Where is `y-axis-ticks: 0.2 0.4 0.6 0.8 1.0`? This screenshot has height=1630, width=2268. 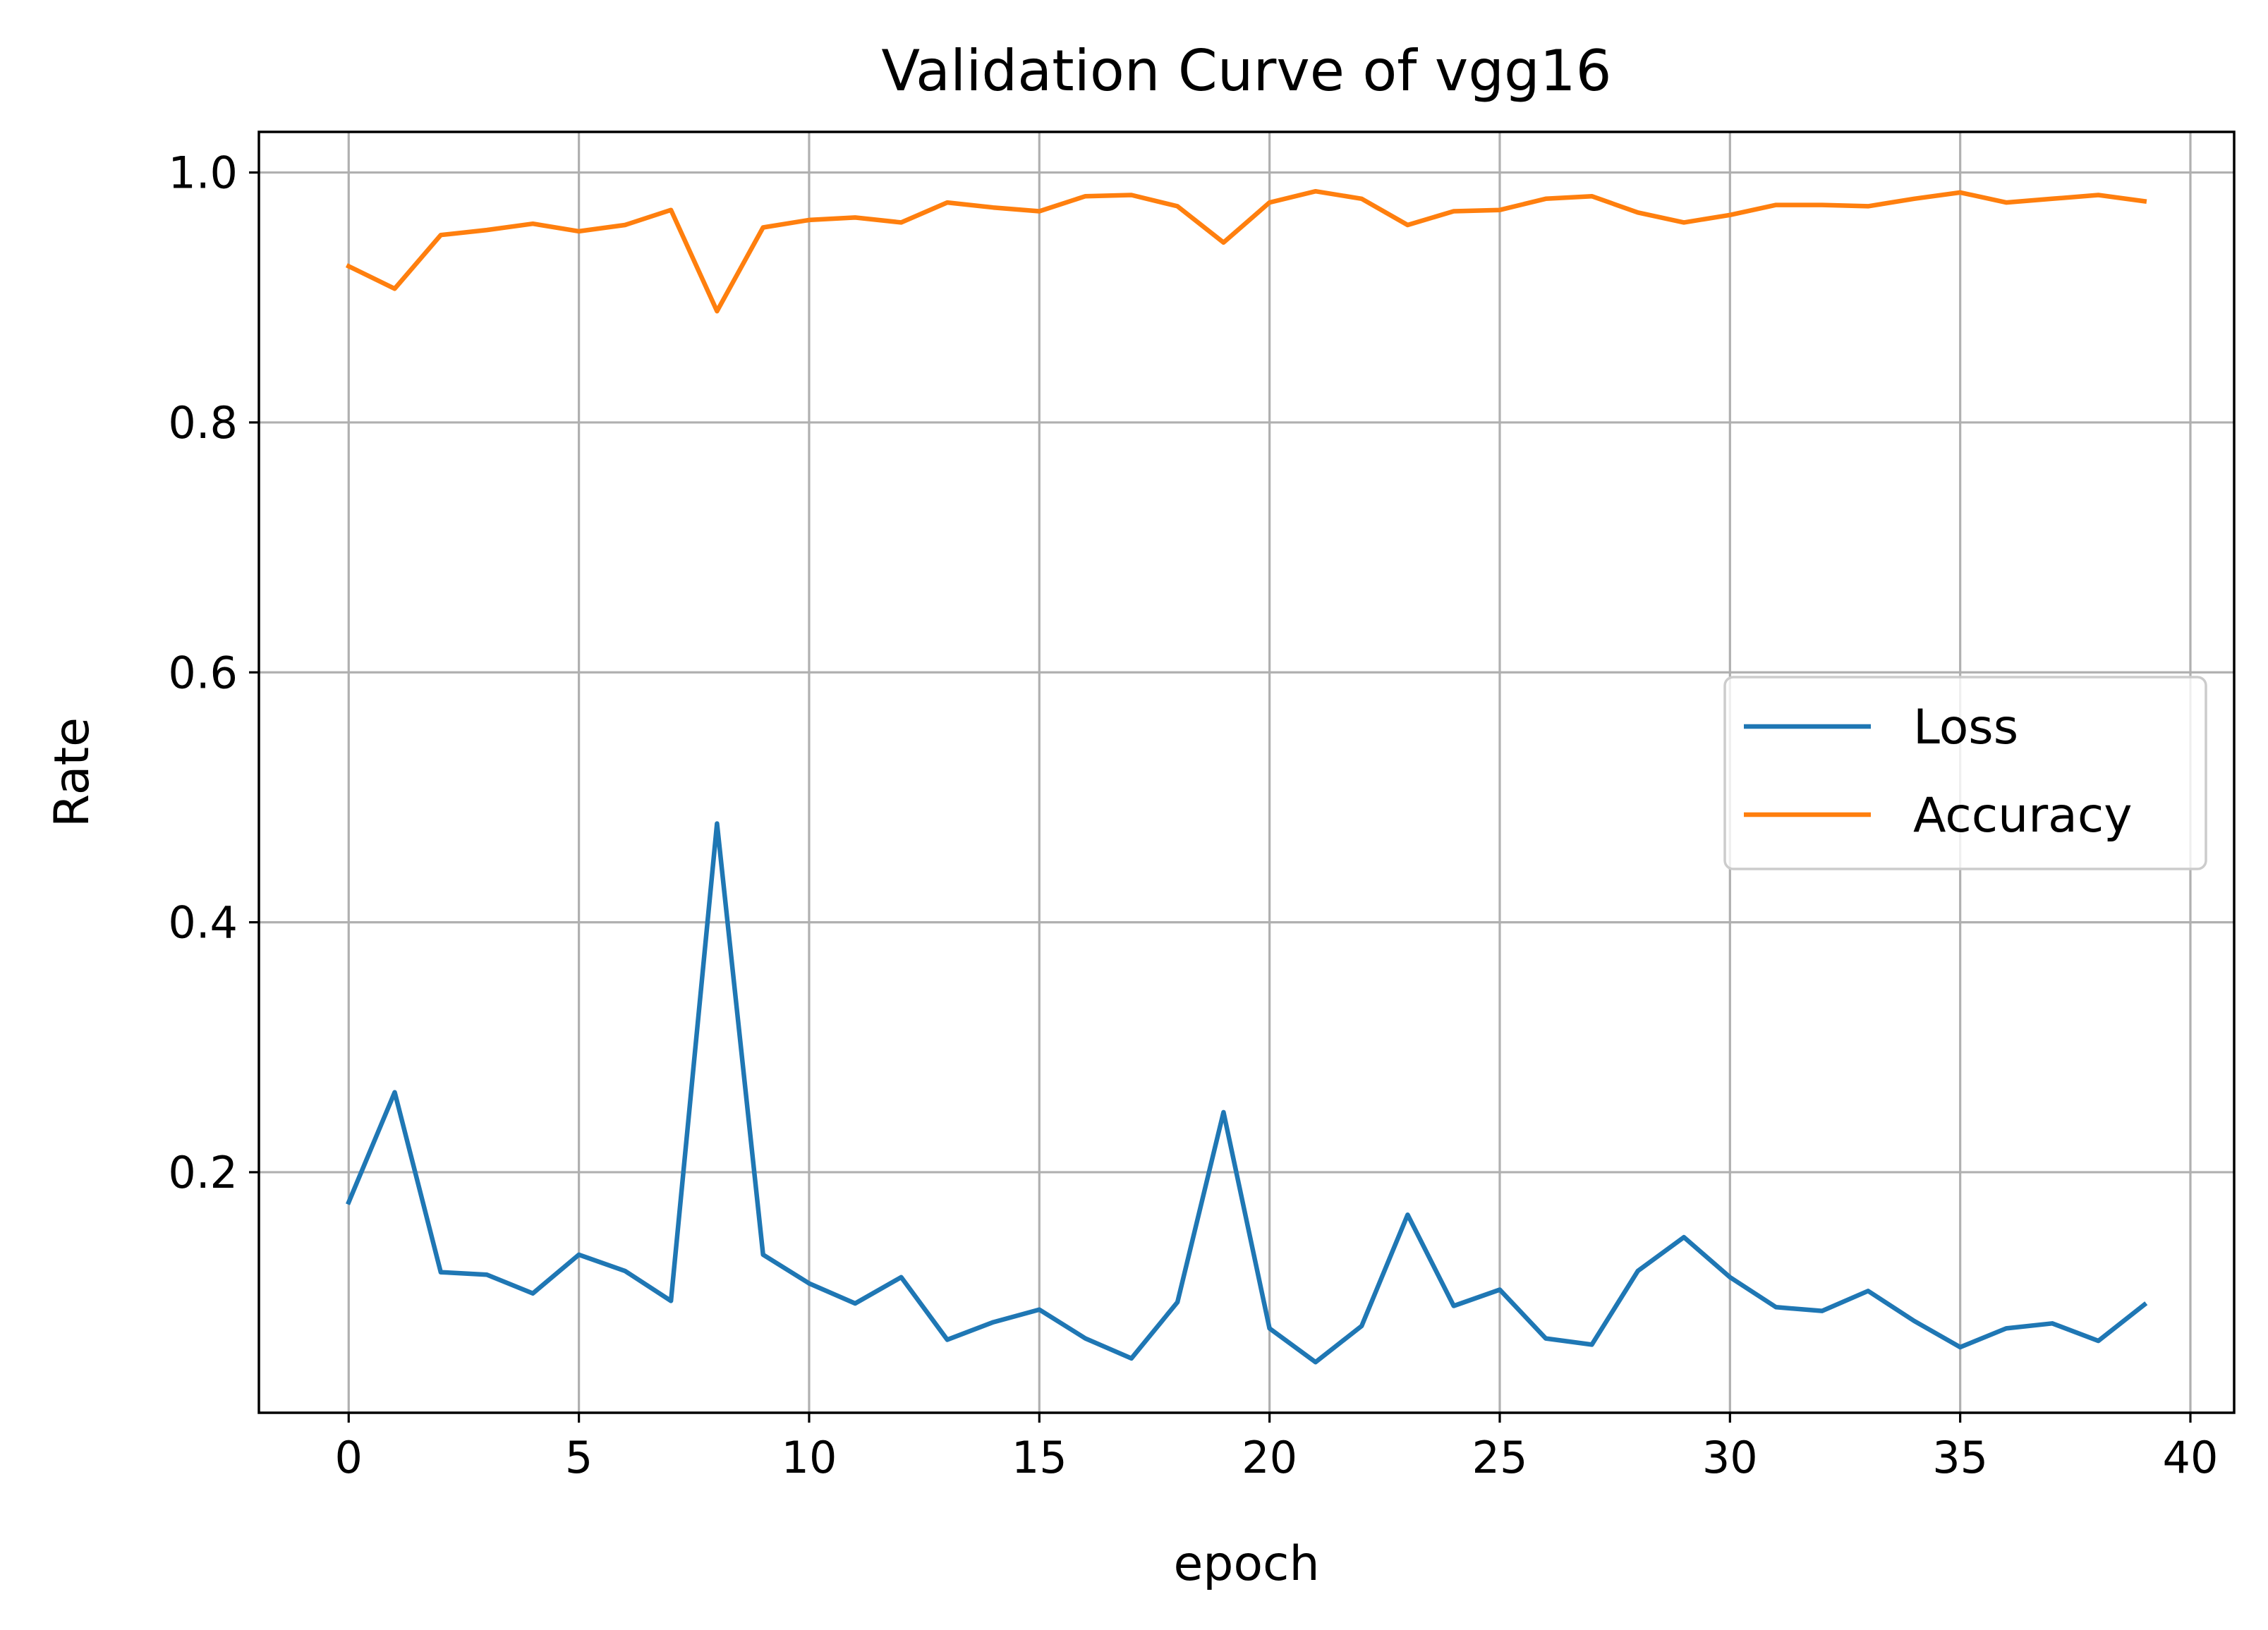 y-axis-ticks: 0.2 0.4 0.6 0.8 1.0 is located at coordinates (213, 673).